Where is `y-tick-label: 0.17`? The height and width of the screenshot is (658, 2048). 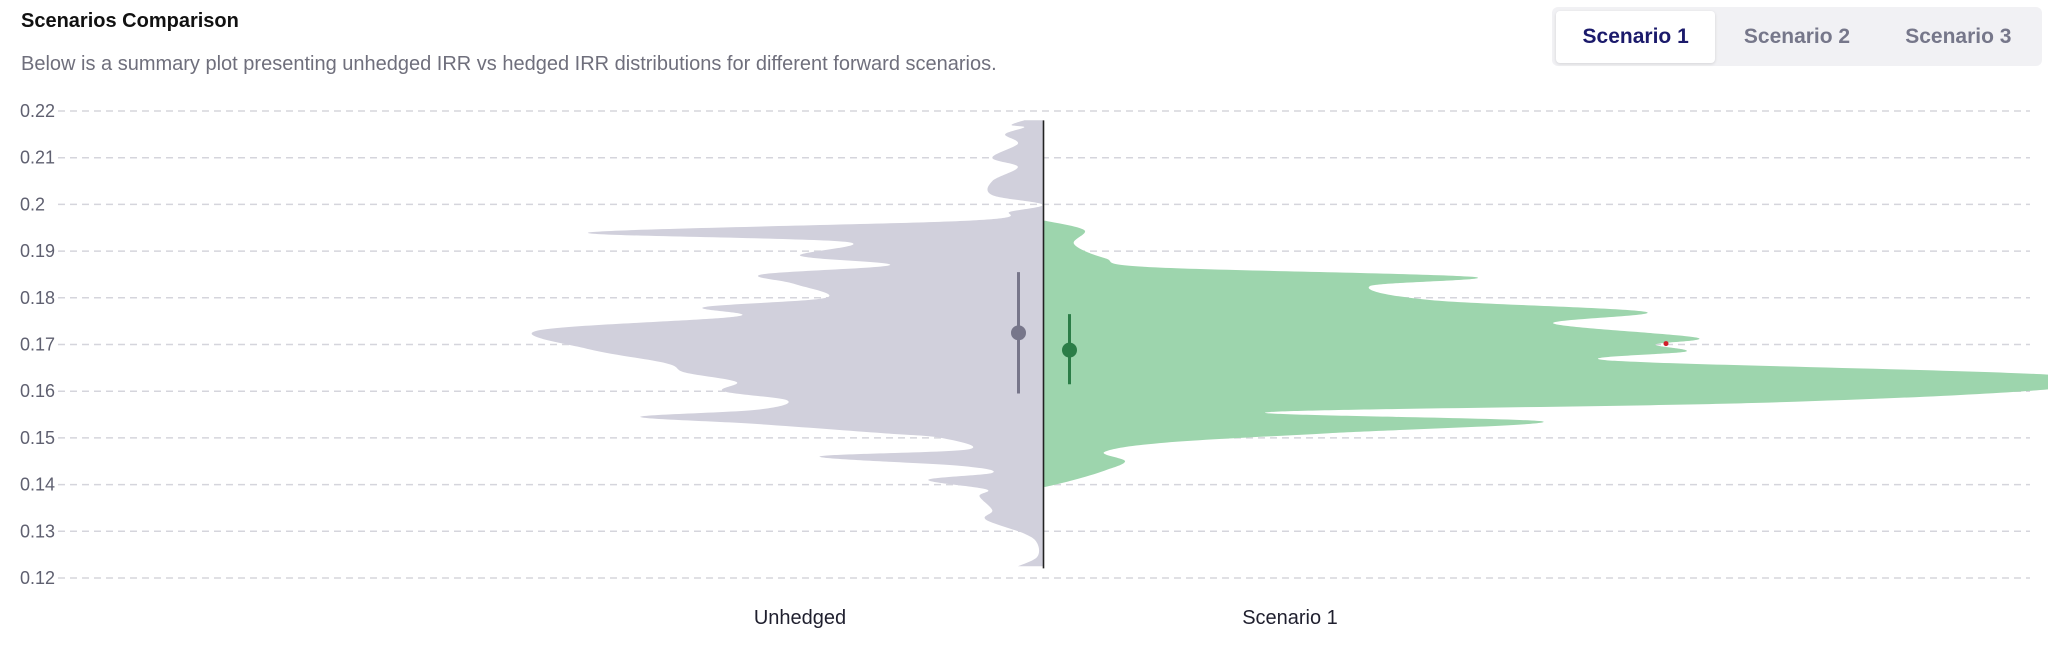 y-tick-label: 0.17 is located at coordinates (37, 345).